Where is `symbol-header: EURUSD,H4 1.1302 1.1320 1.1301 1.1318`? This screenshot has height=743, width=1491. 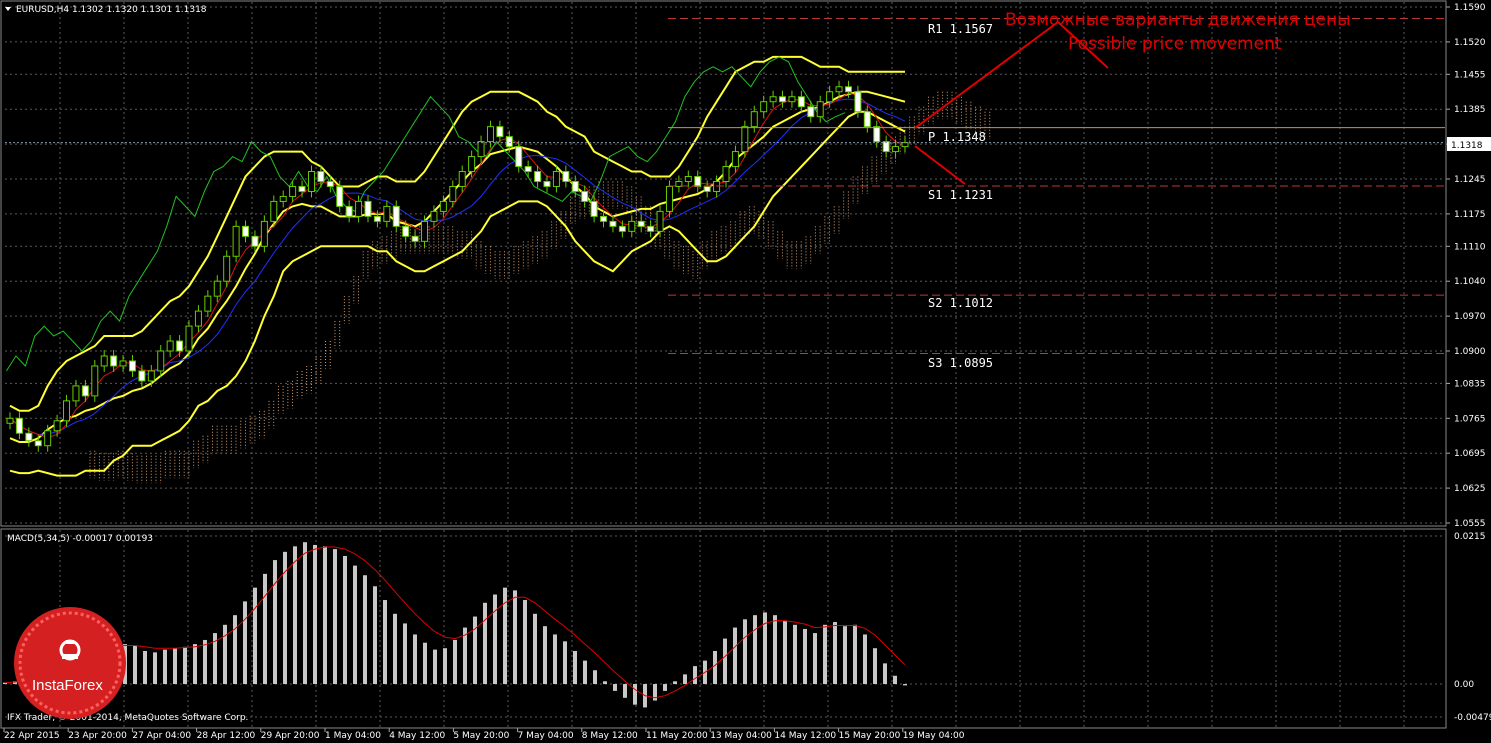
symbol-header: EURUSD,H4 1.1302 1.1320 1.1301 1.1318 is located at coordinates (111, 10).